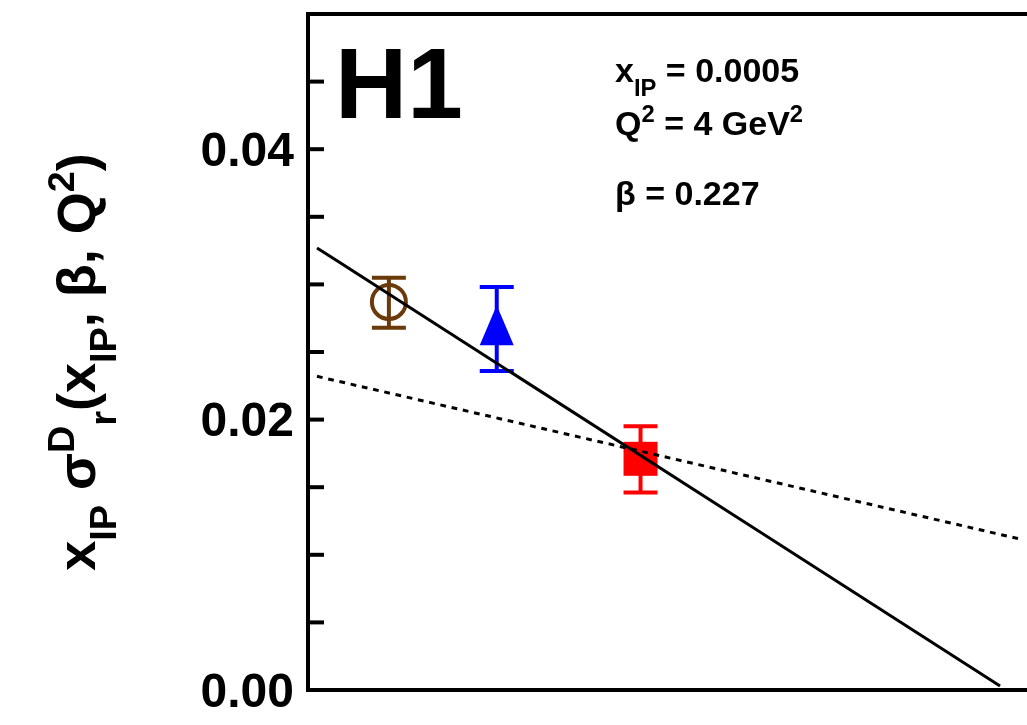 The image size is (1027, 725). What do you see at coordinates (247, 690) in the screenshot?
I see `y-tick-label: 0.00` at bounding box center [247, 690].